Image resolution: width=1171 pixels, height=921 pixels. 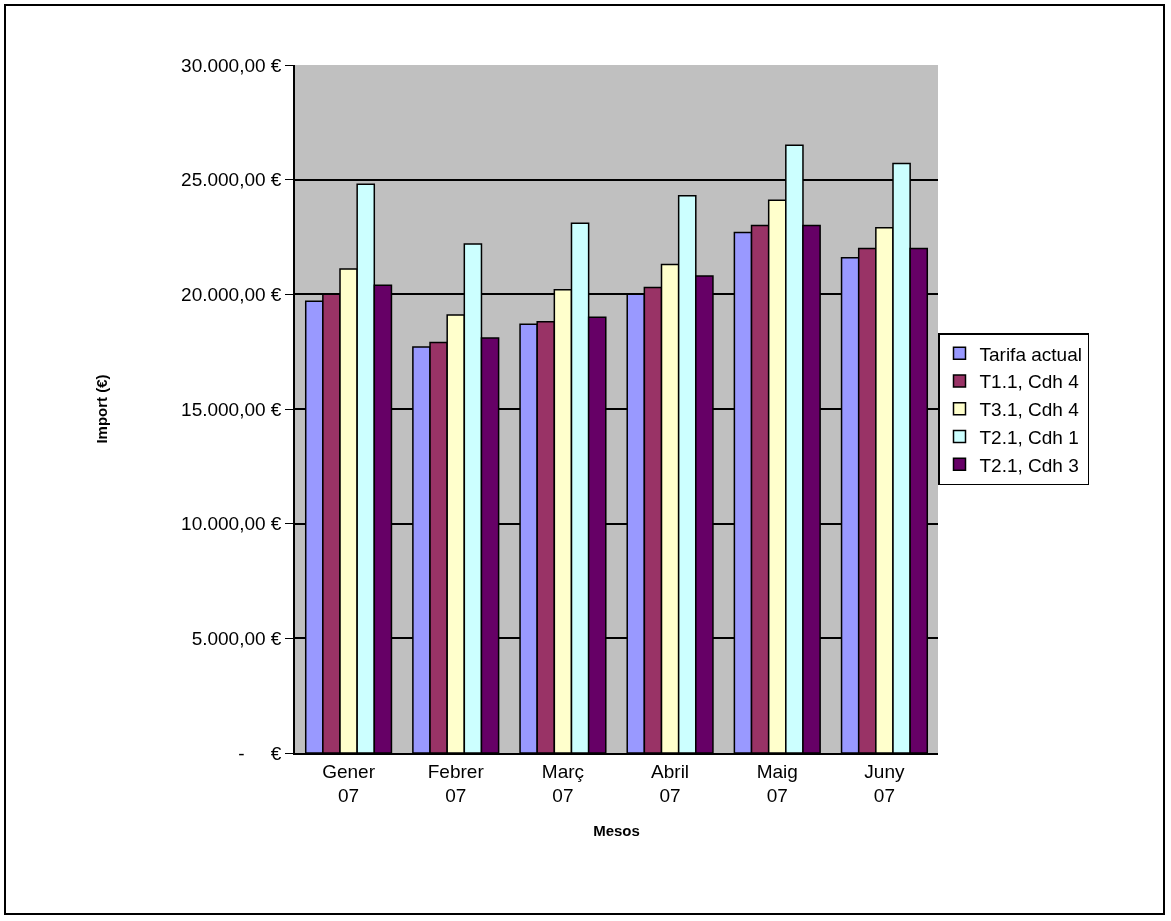 I want to click on y-tick-label: 15.000,00 €, so click(x=231, y=409).